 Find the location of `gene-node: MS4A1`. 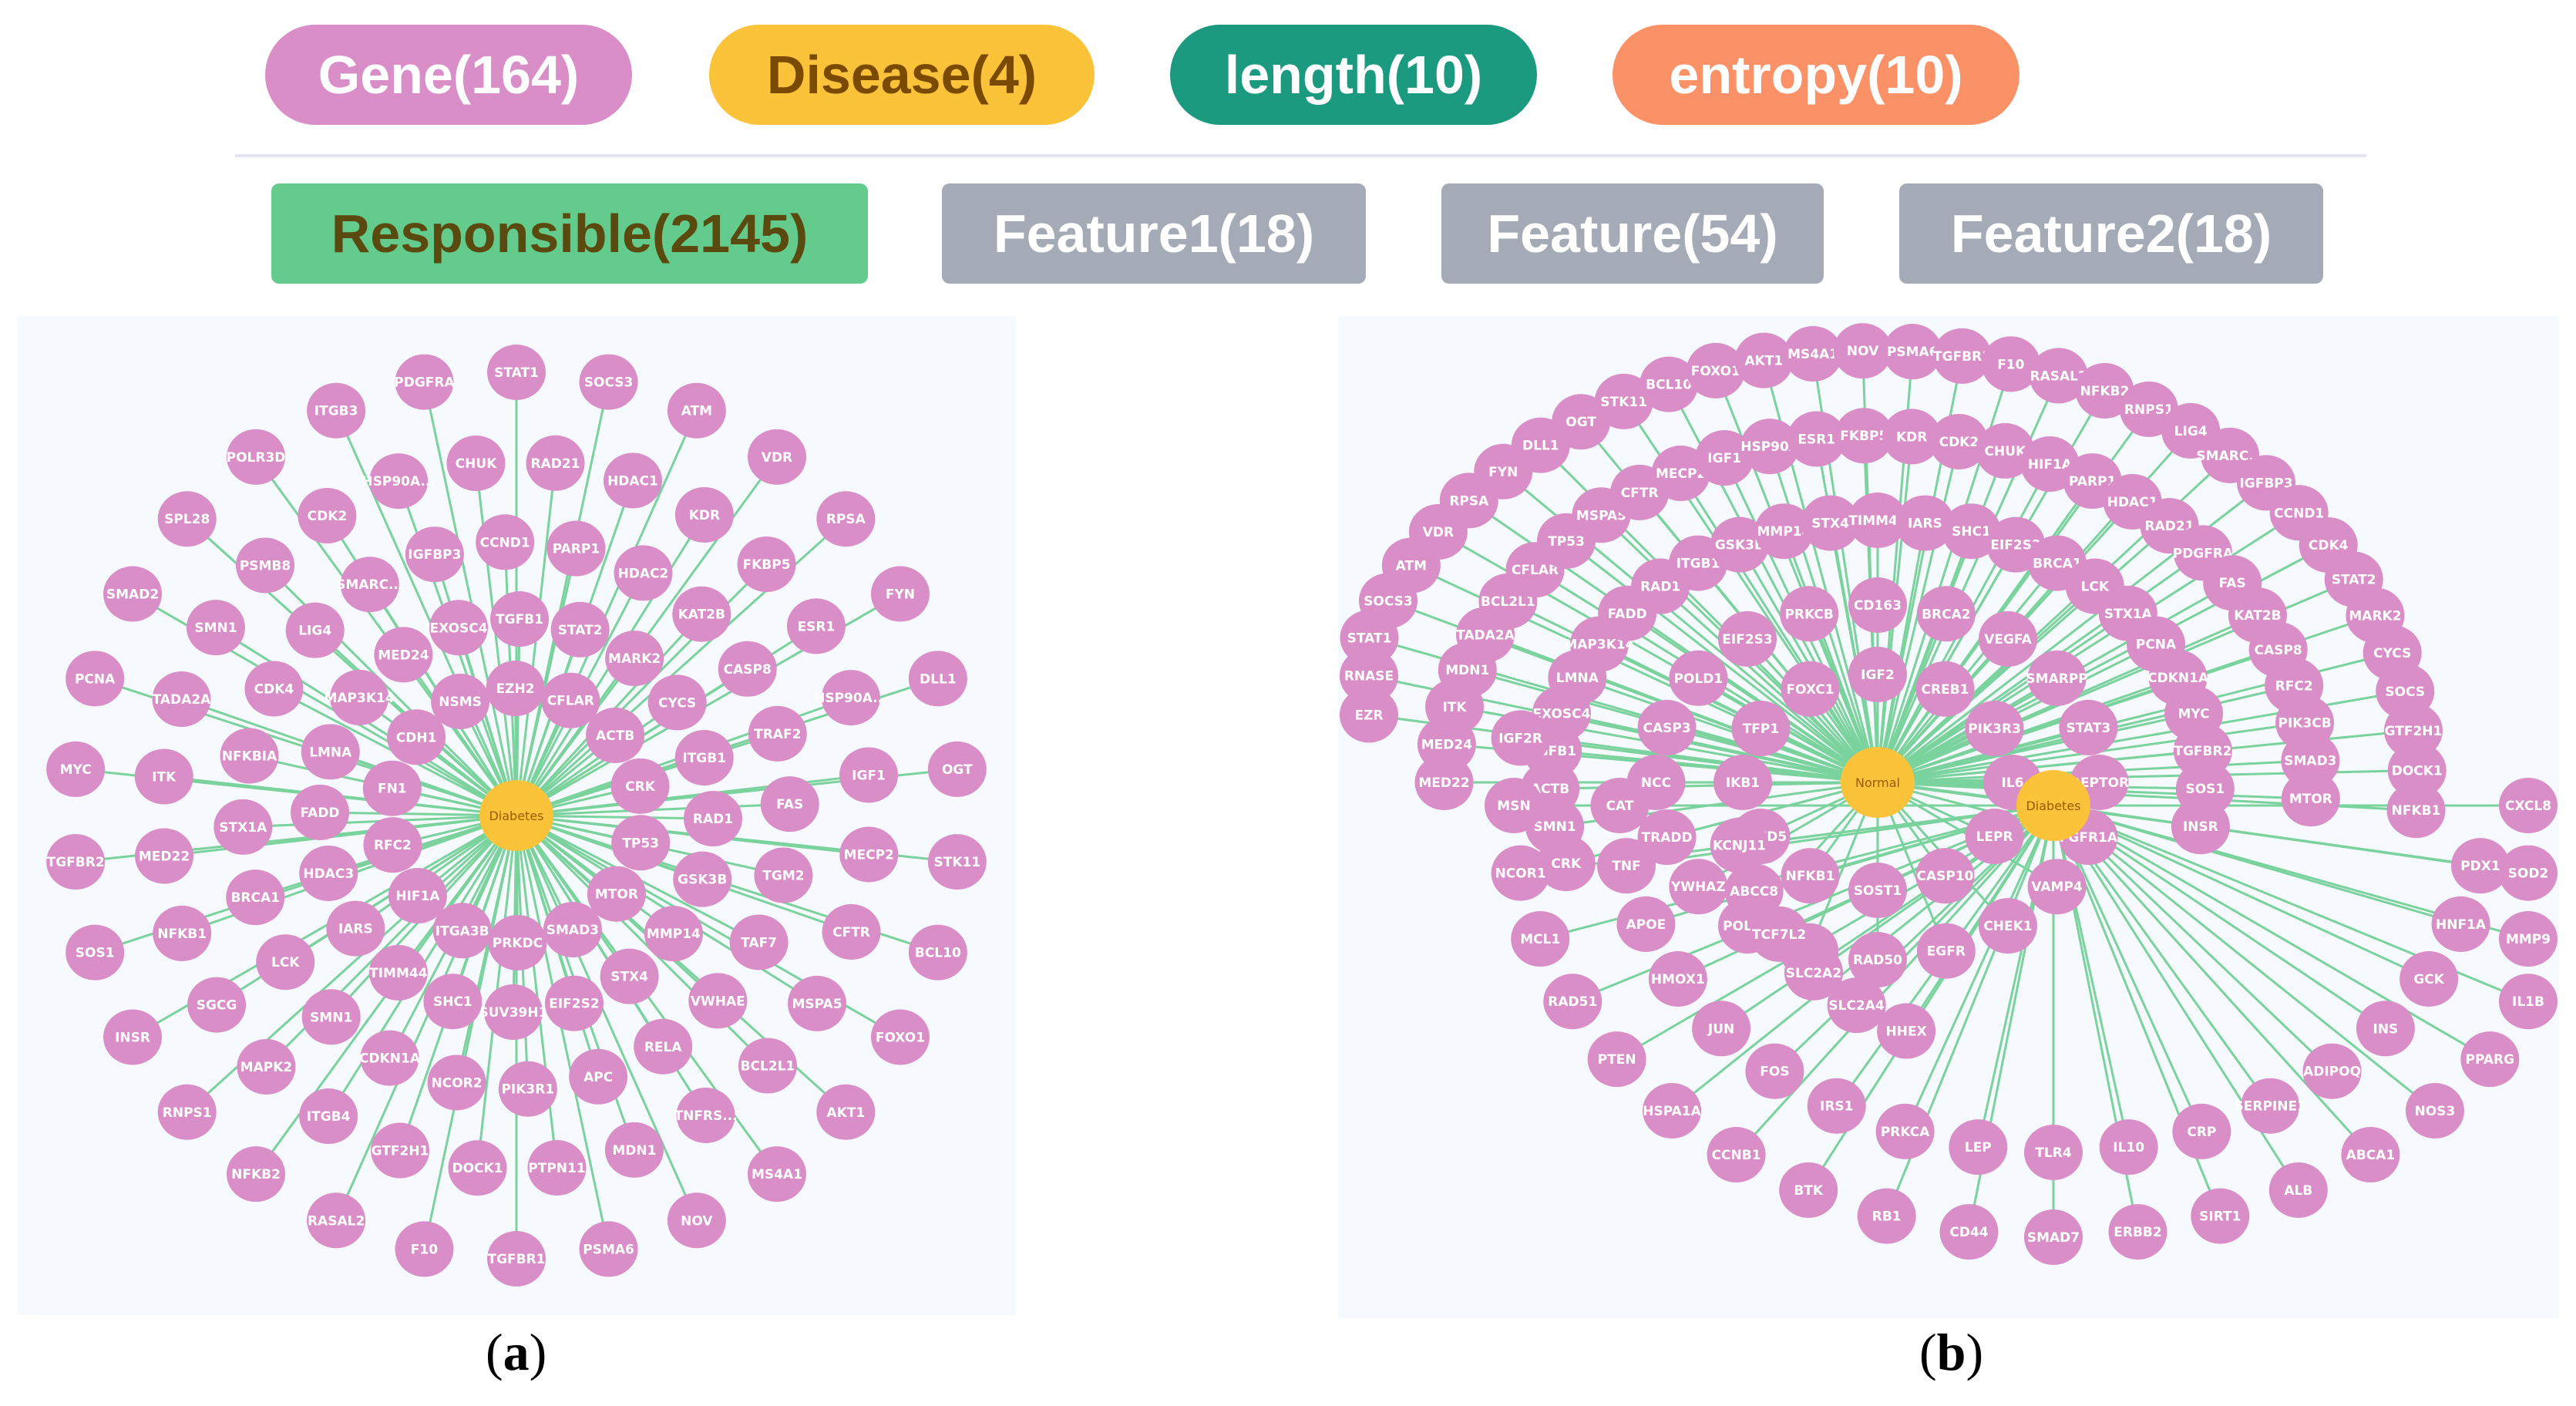

gene-node: MS4A1 is located at coordinates (1813, 354).